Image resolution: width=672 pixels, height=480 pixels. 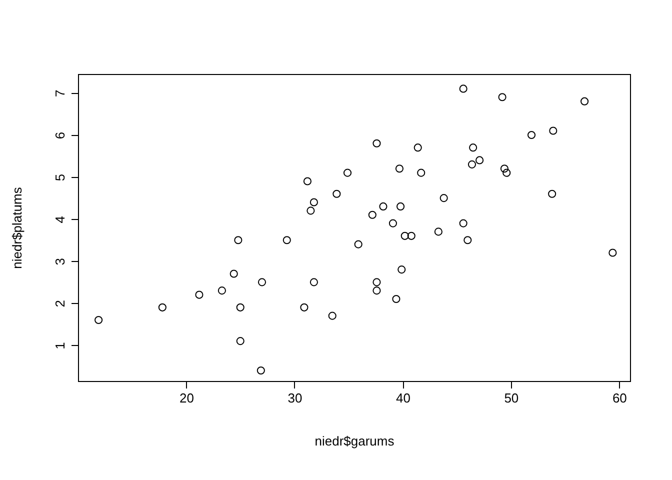 What do you see at coordinates (60, 220) in the screenshot?
I see `y-tick-label: 4` at bounding box center [60, 220].